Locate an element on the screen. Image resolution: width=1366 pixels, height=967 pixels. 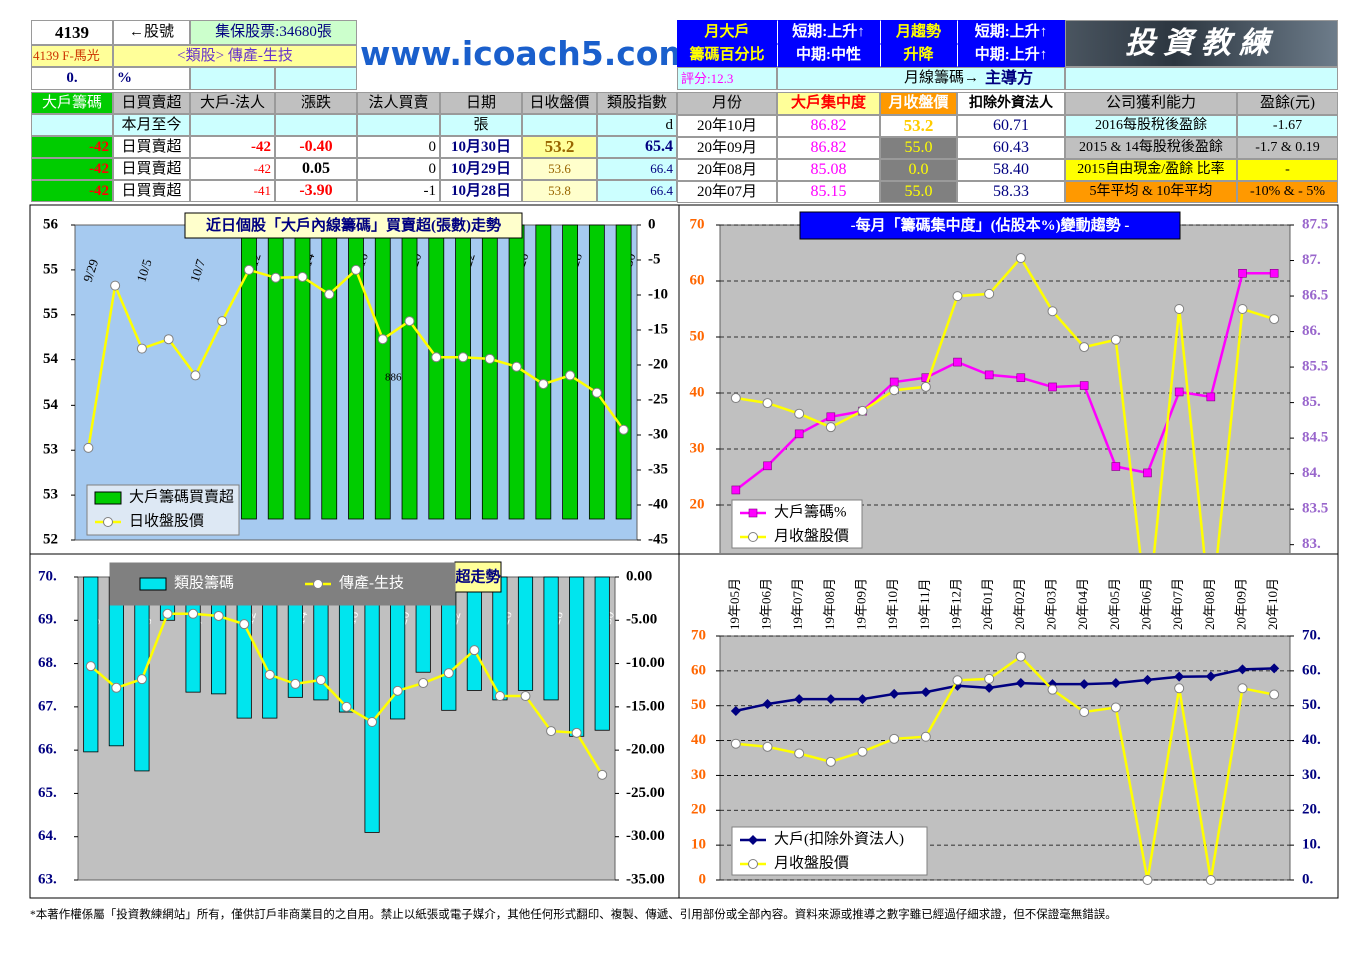
table-cell: 2016每股稅後盈餘 is located at coordinates (1151, 126).